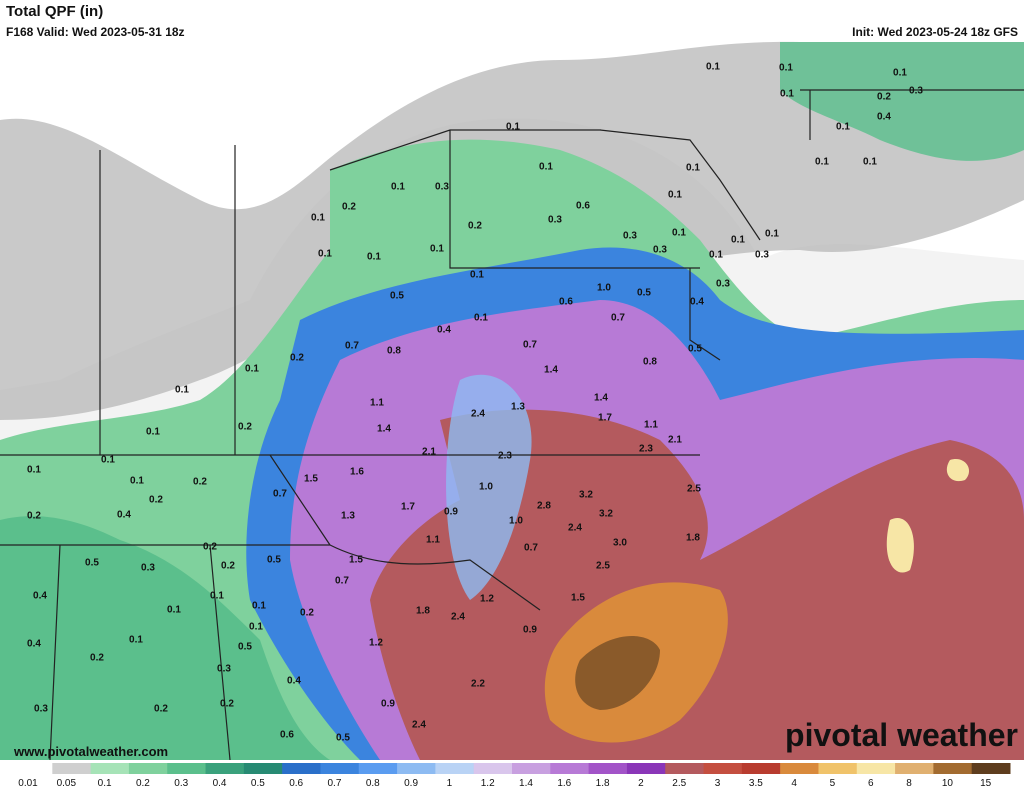  What do you see at coordinates (357, 472) in the screenshot?
I see `map-value-label: 1.6` at bounding box center [357, 472].